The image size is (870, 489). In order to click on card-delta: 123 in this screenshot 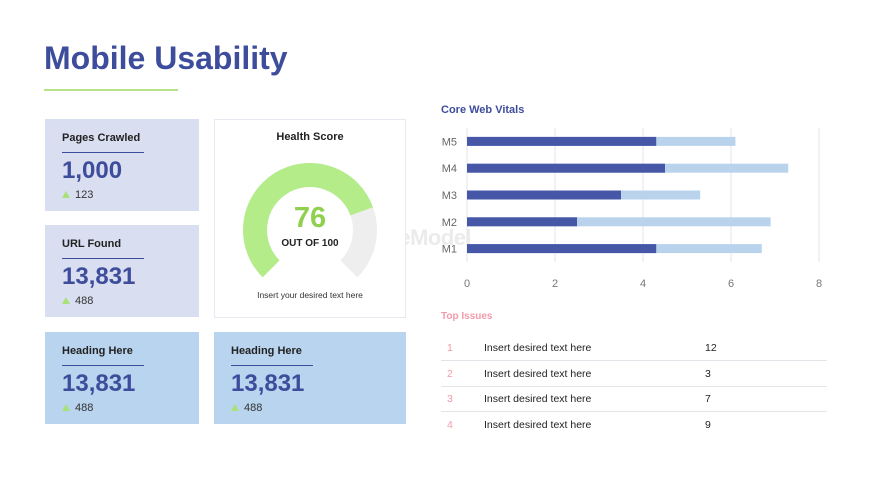, I will do `click(77, 195)`.